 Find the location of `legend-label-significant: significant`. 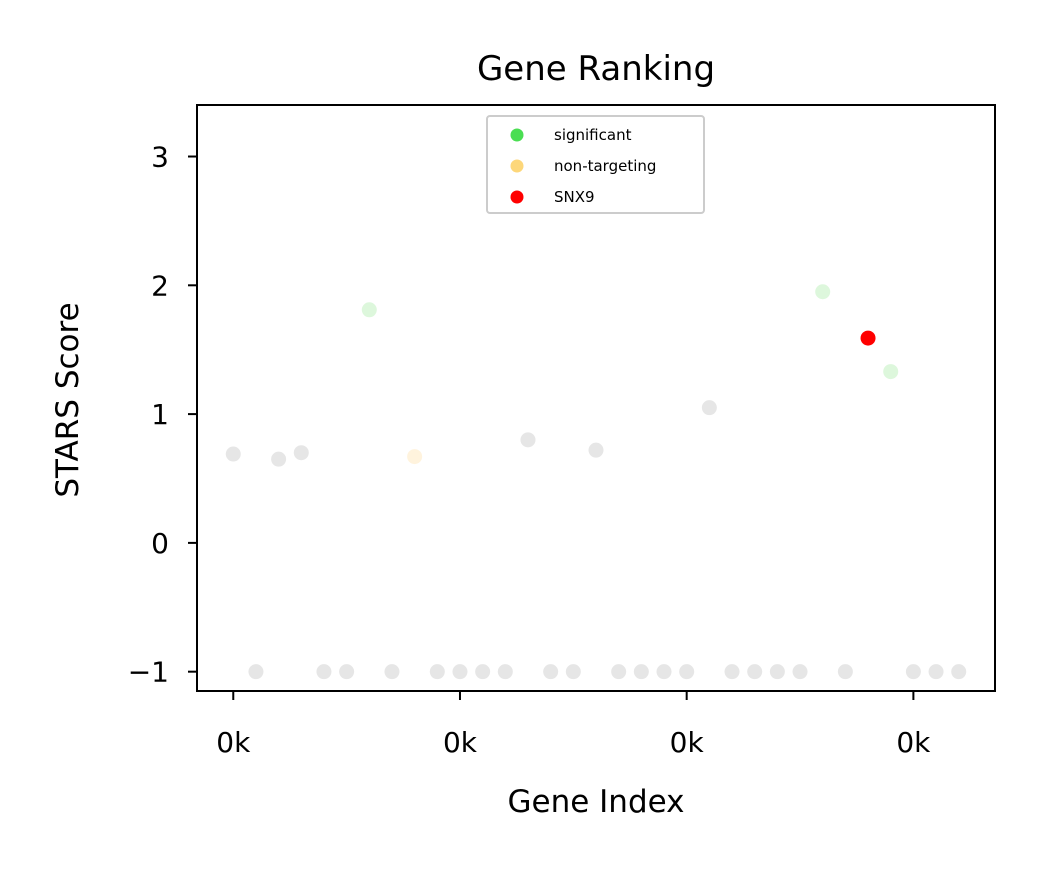

legend-label-significant: significant is located at coordinates (593, 135).